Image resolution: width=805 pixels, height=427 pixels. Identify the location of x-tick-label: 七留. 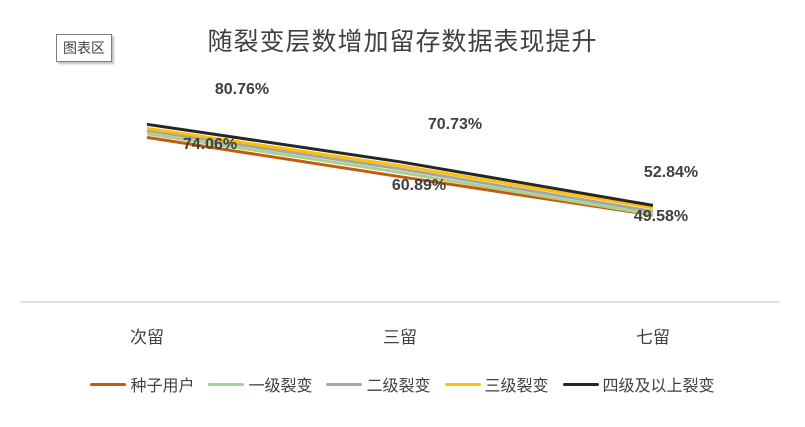
(653, 338).